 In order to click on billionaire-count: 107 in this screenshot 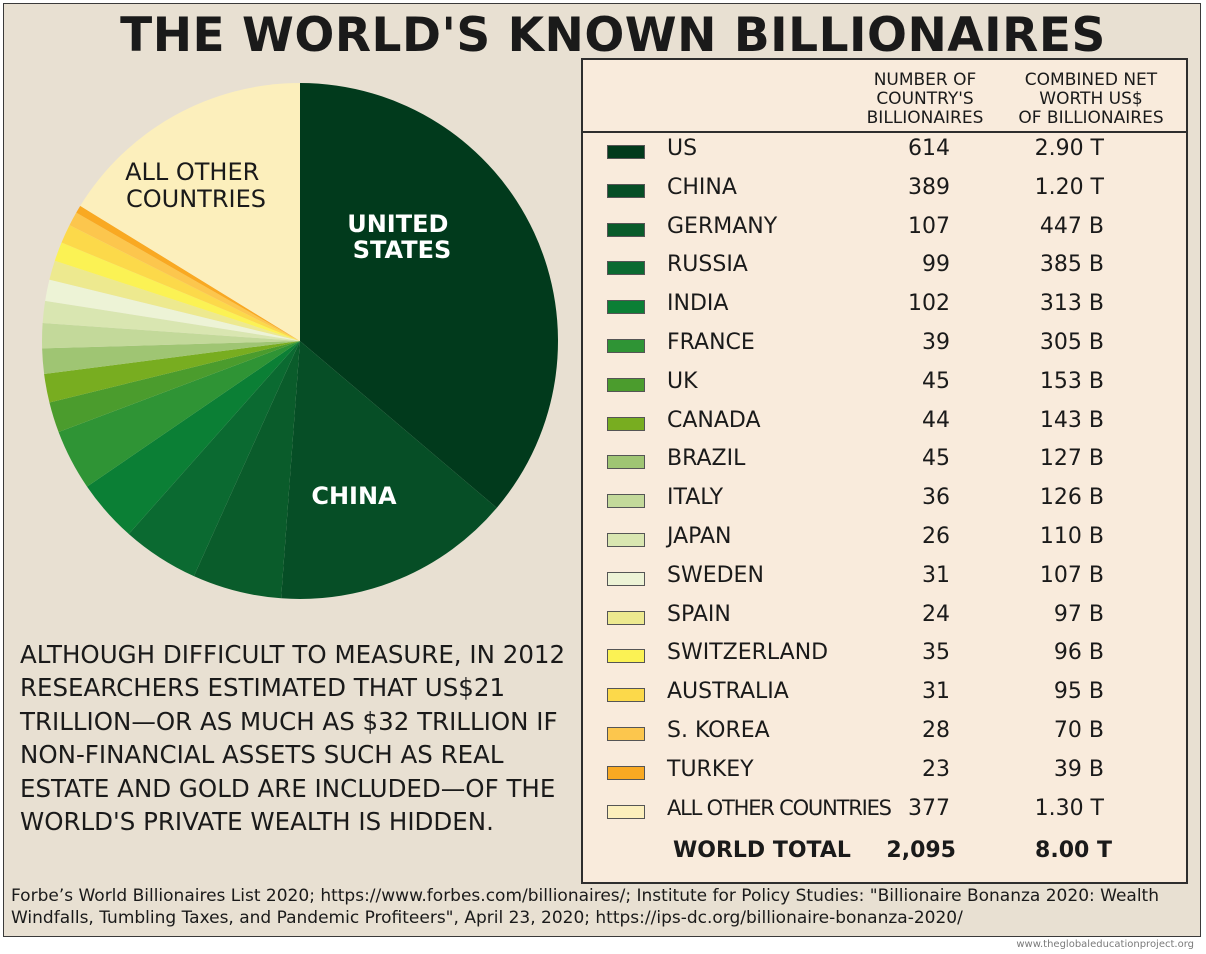, I will do `click(929, 226)`.